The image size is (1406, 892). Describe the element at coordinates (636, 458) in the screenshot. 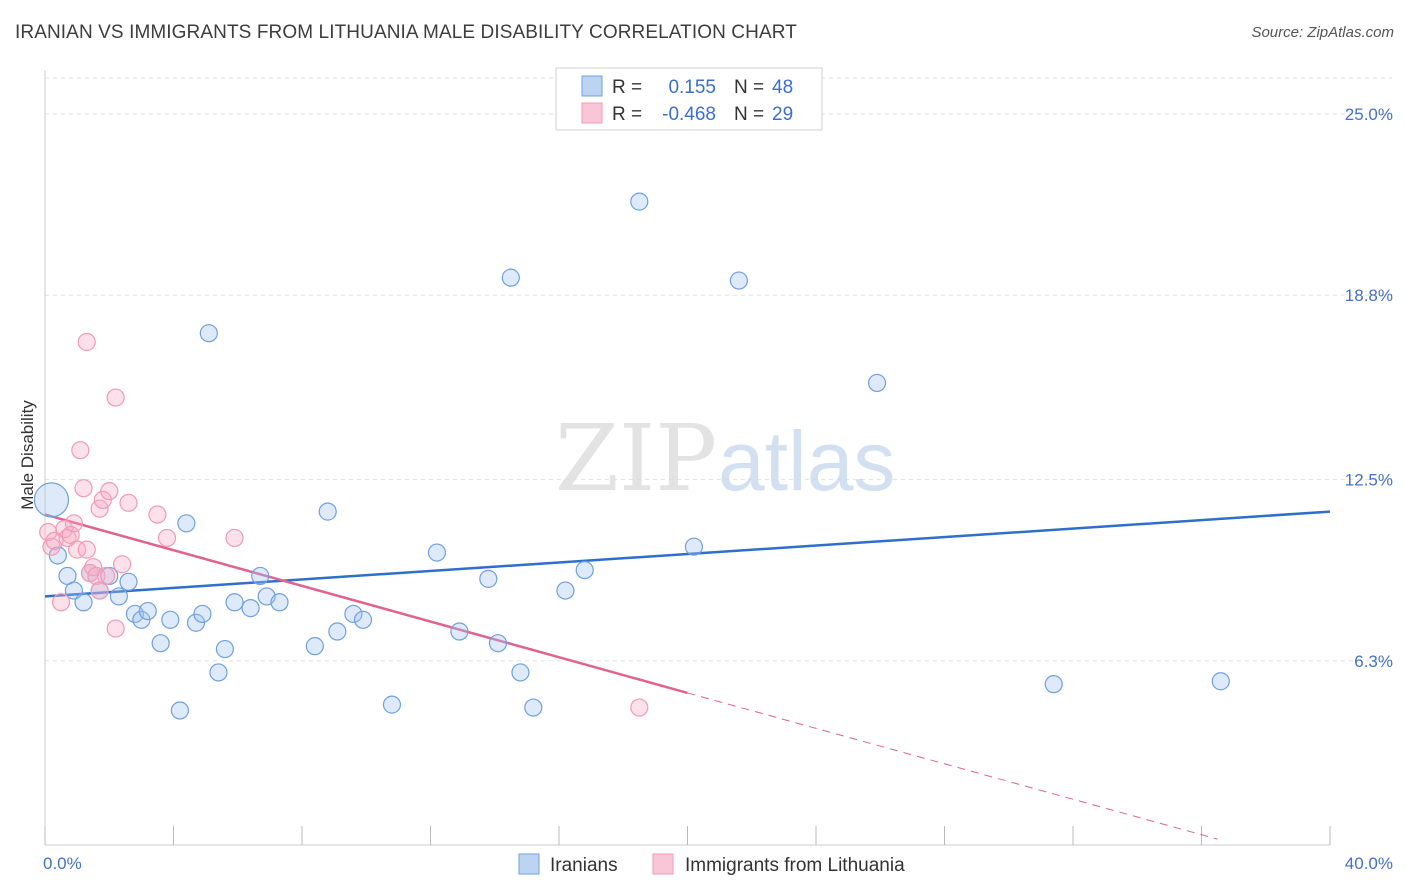

I see `watermark-zip: ZIP` at that location.